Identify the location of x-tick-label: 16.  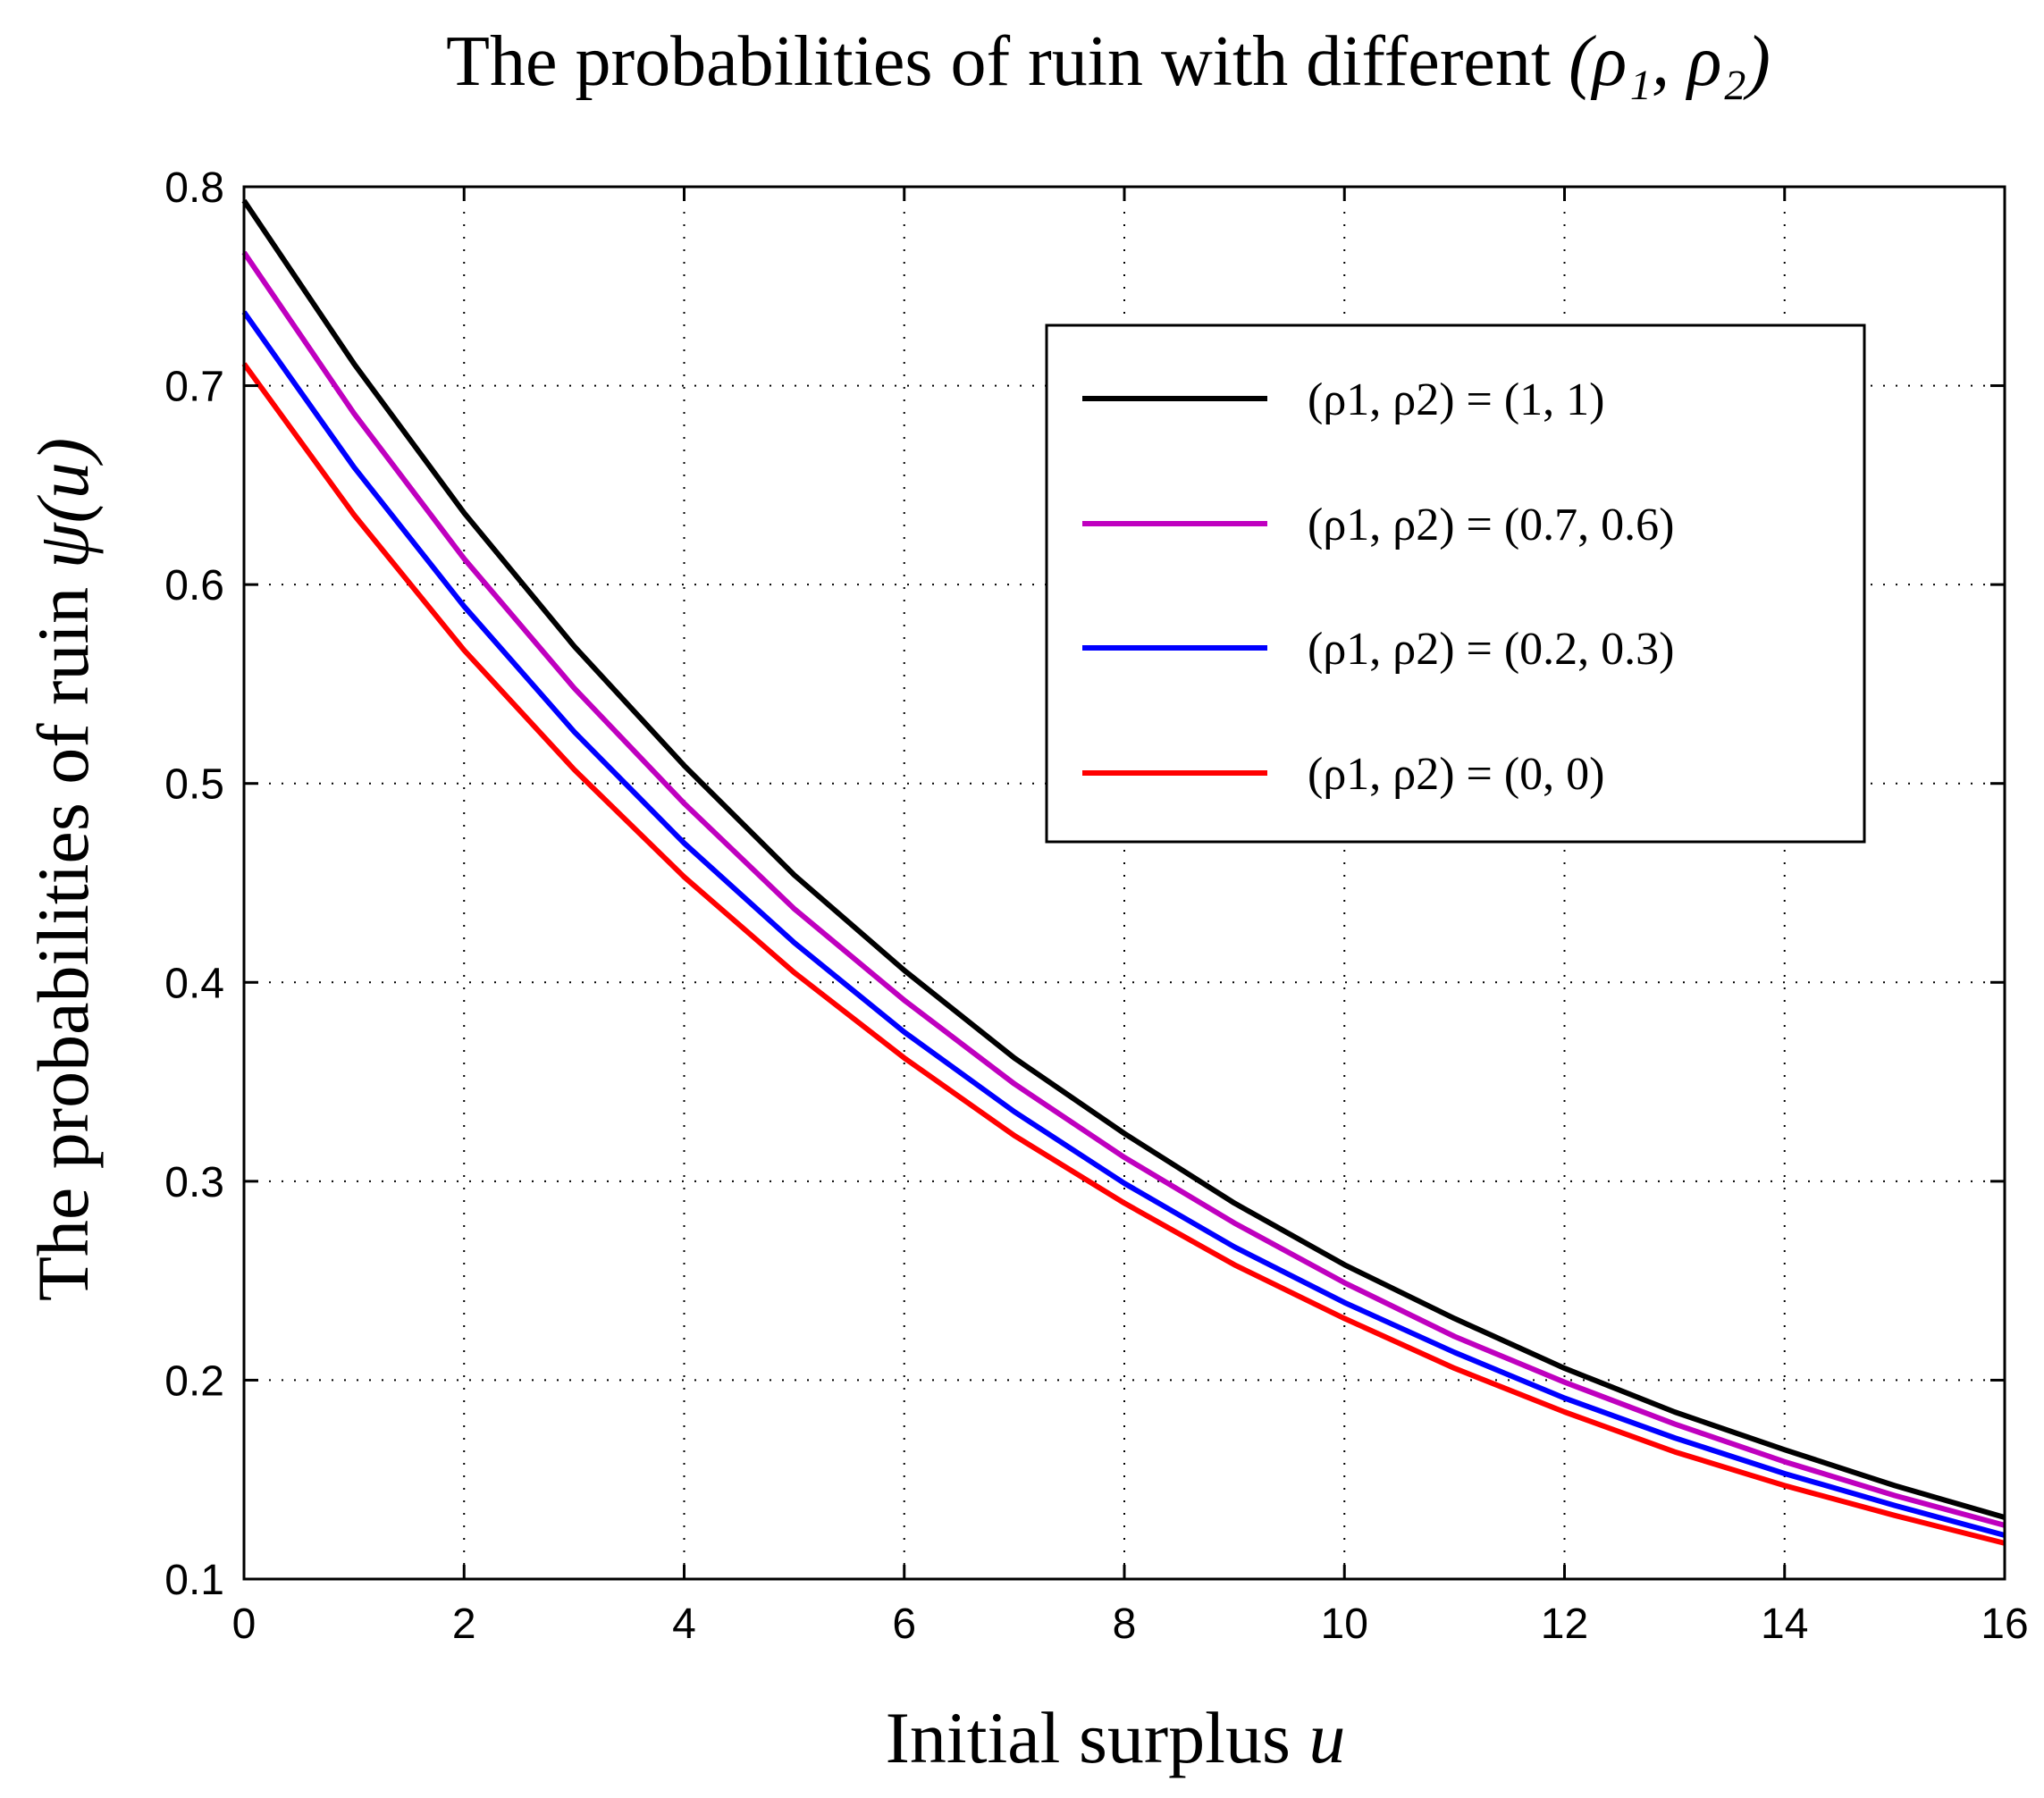
(2005, 1625).